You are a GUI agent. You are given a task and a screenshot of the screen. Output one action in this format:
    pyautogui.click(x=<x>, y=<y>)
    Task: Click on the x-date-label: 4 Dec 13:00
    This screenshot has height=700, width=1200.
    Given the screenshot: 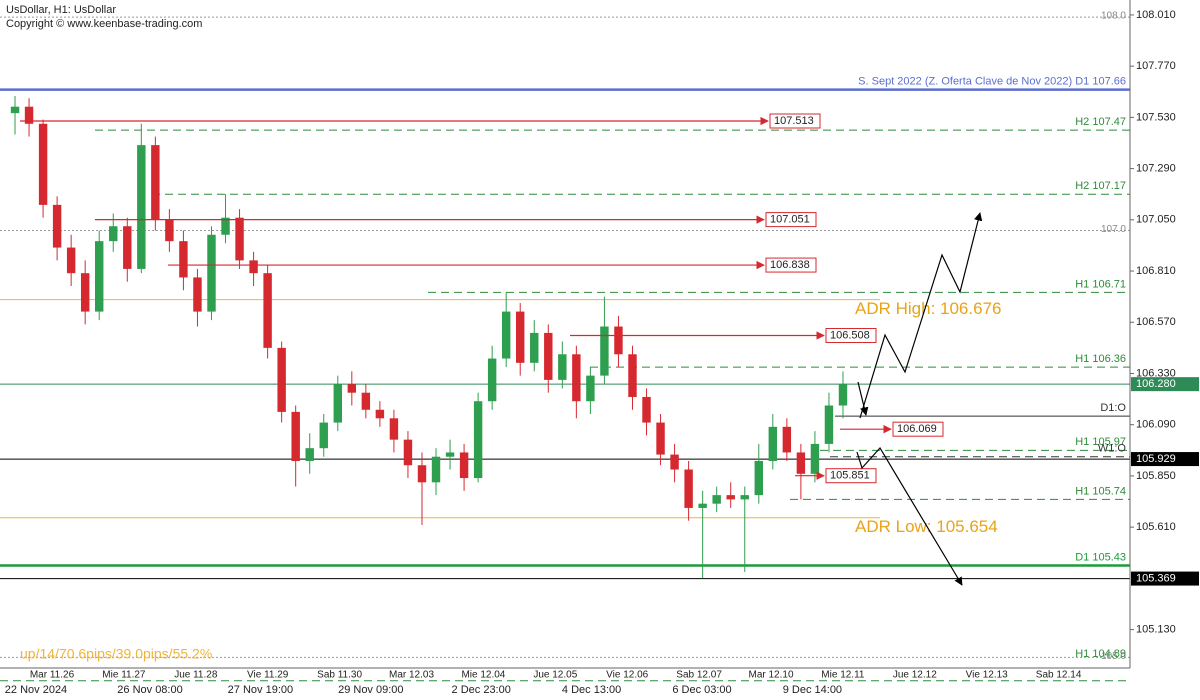 What is the action you would take?
    pyautogui.click(x=591, y=690)
    